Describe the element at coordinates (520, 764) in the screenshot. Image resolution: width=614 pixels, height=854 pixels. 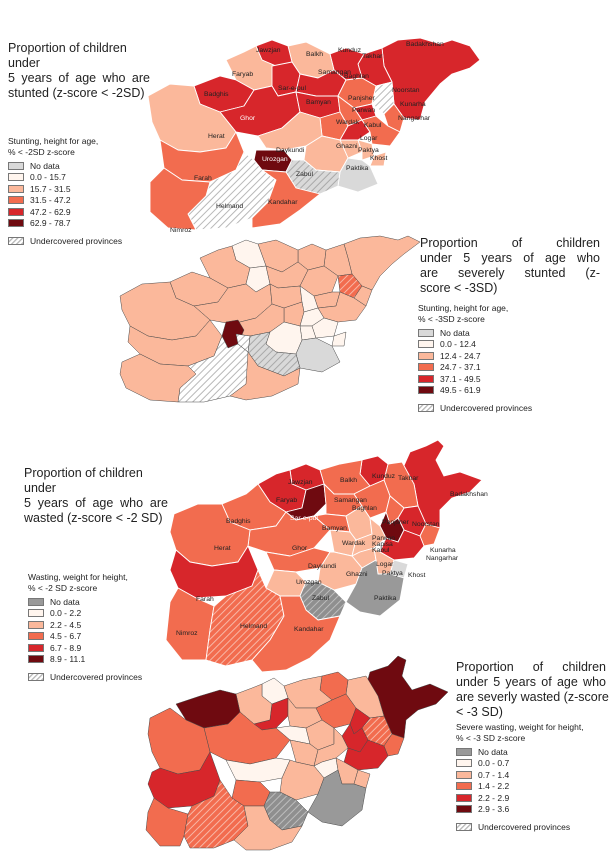
I see `legend-item: 0.0 - 0.7` at that location.